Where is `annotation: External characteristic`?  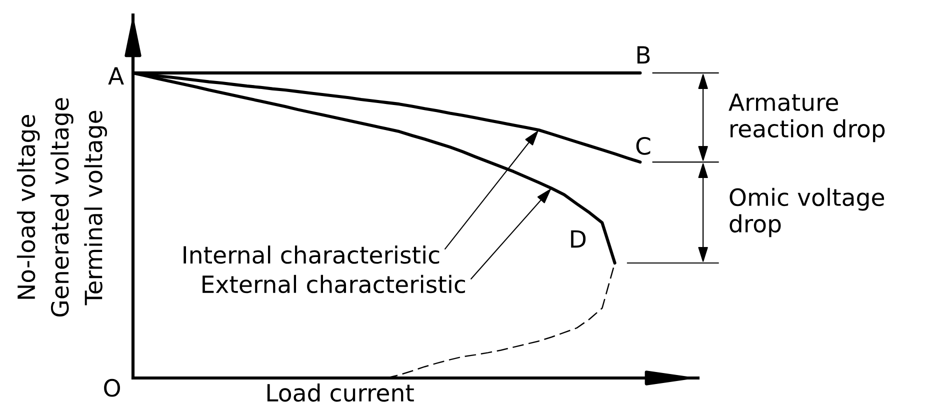 annotation: External characteristic is located at coordinates (333, 284).